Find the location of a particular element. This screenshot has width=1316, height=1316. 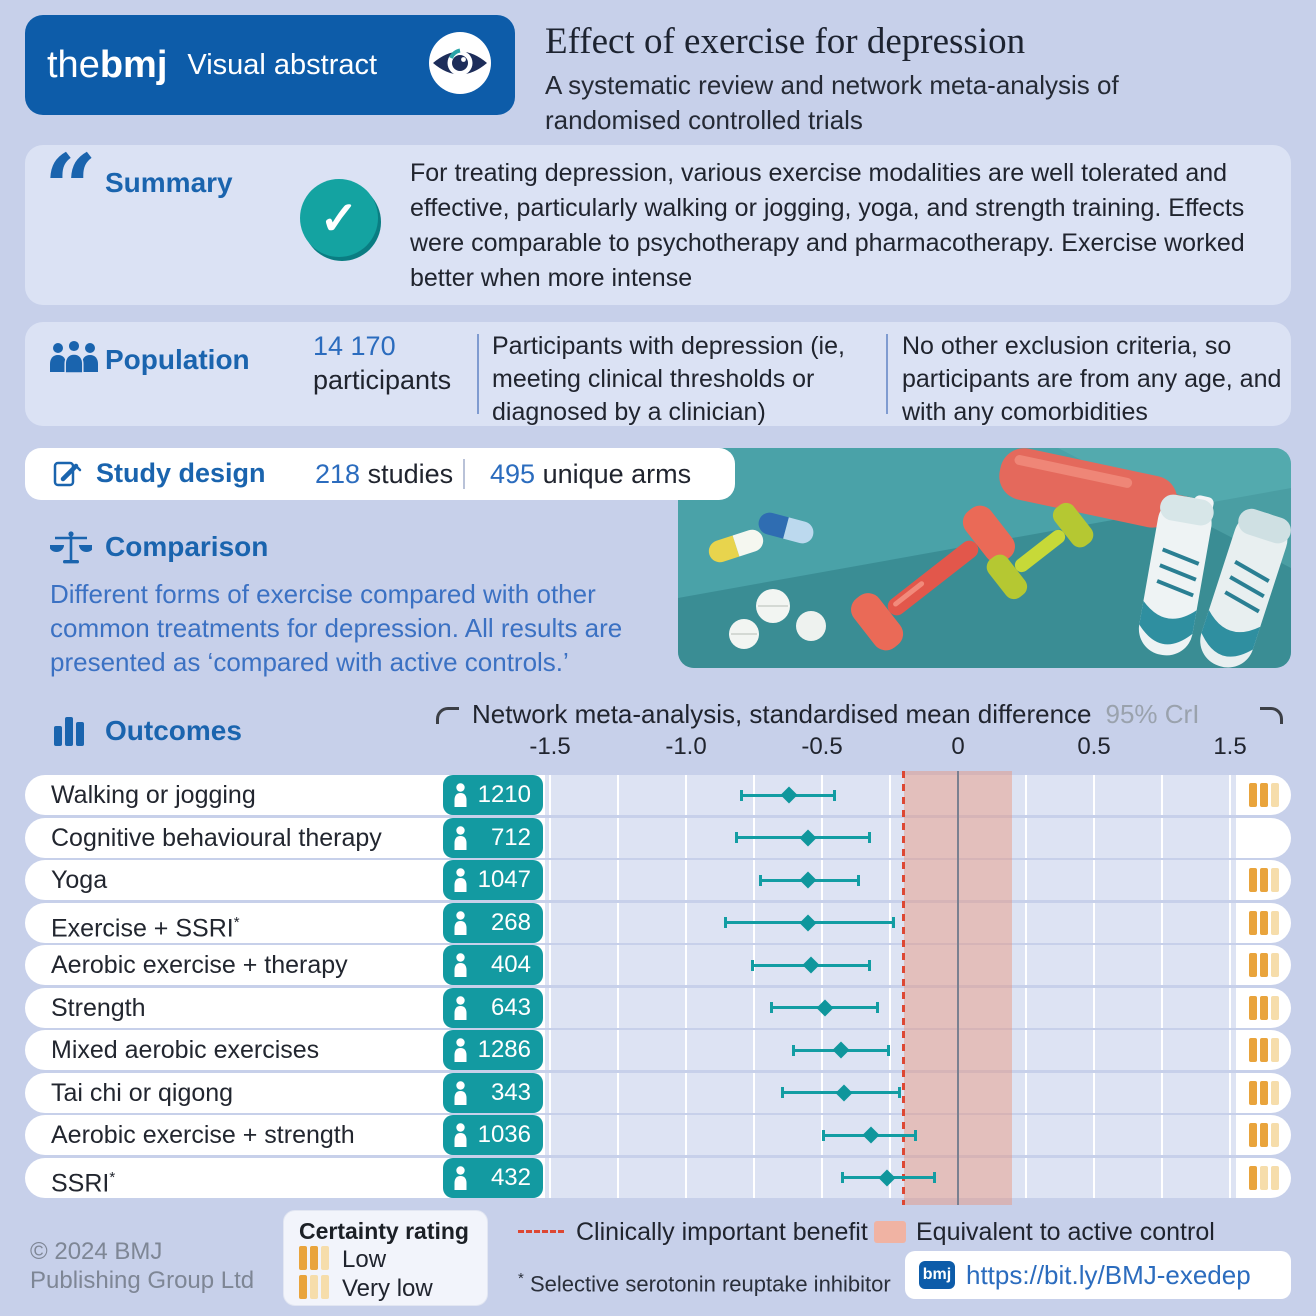

footnote: * Selective serotonin reuptake inhibitor is located at coordinates (704, 1283).